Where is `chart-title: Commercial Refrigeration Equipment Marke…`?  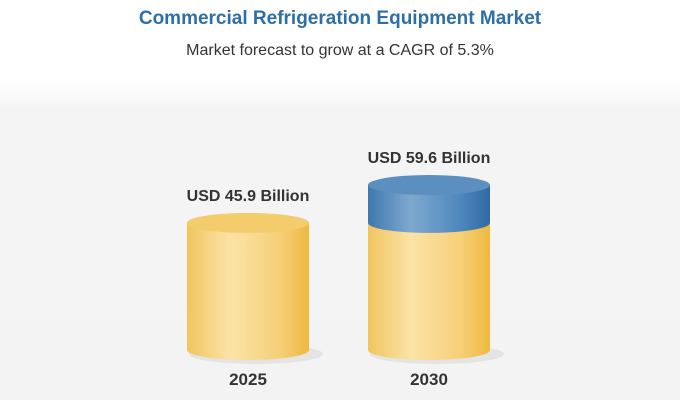 chart-title: Commercial Refrigeration Equipment Marke… is located at coordinates (340, 18).